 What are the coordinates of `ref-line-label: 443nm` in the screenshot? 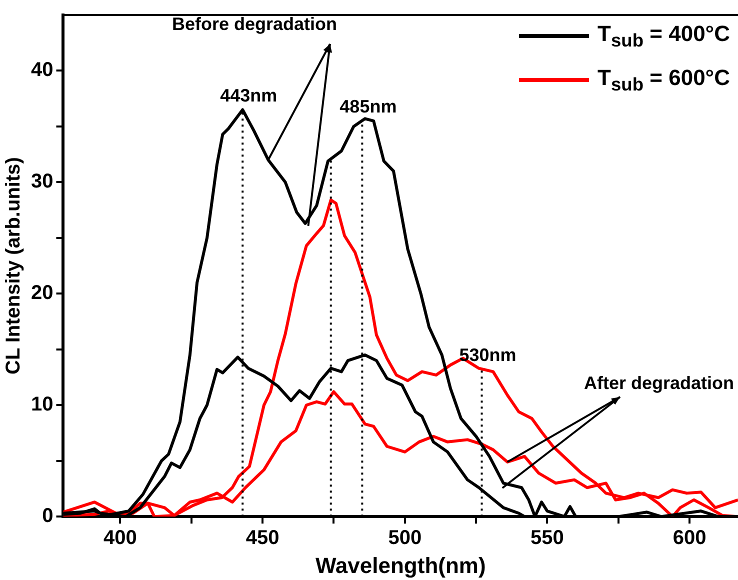 It's located at (249, 96).